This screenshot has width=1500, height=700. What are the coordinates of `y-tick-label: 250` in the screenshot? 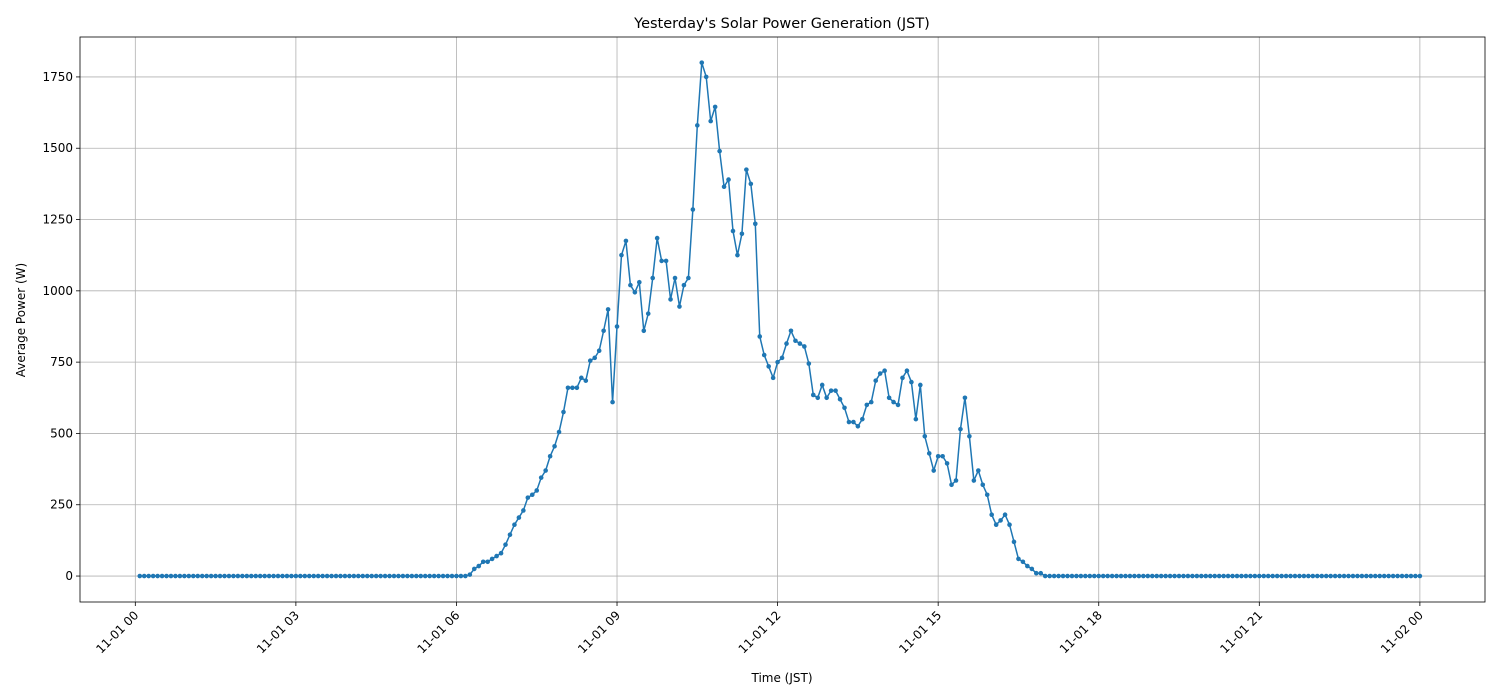 It's located at (61, 505).